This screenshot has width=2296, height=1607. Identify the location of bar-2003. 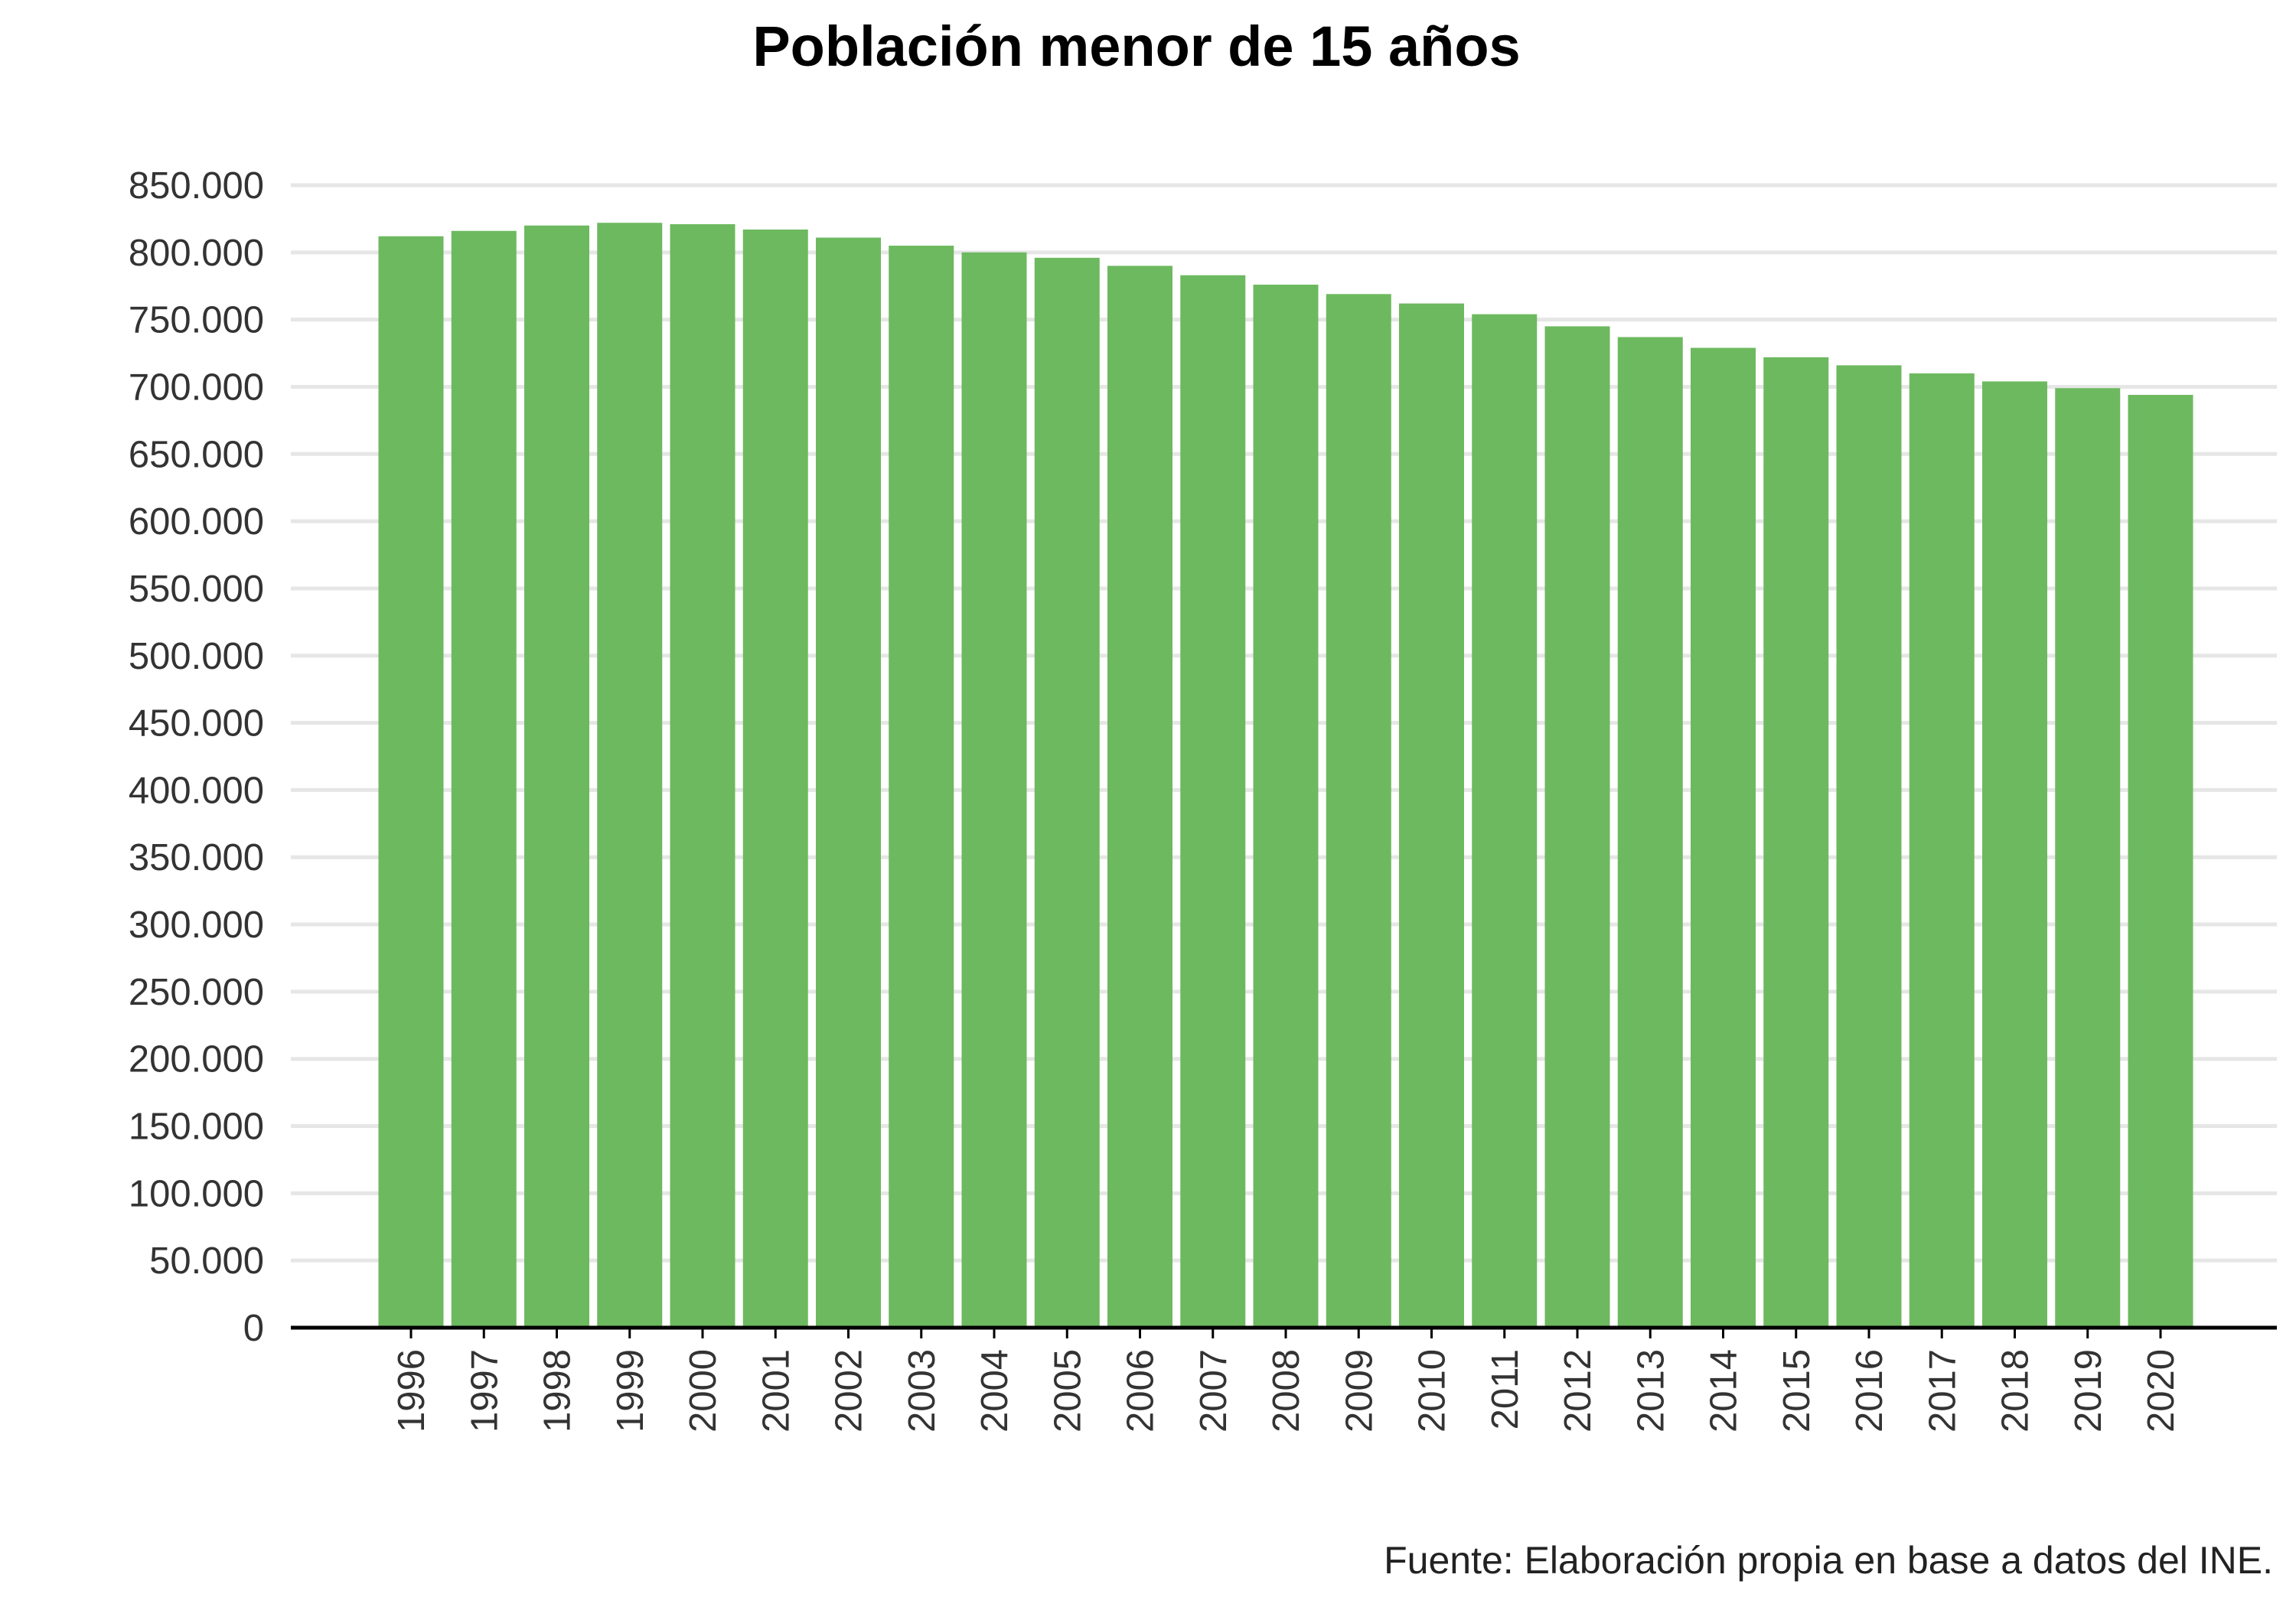
(921, 787).